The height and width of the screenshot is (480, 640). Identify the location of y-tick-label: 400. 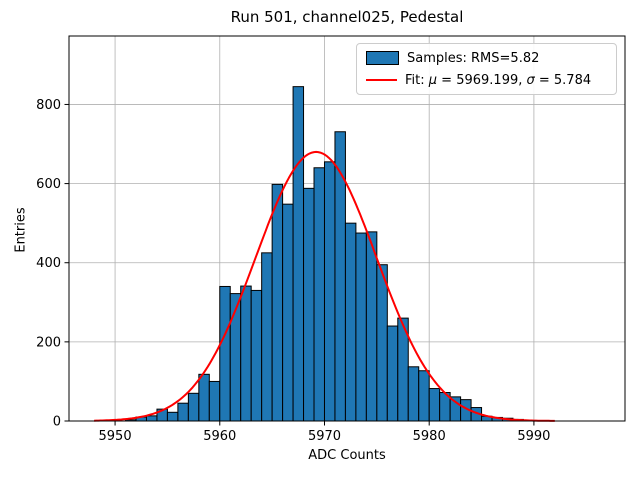
(48, 263).